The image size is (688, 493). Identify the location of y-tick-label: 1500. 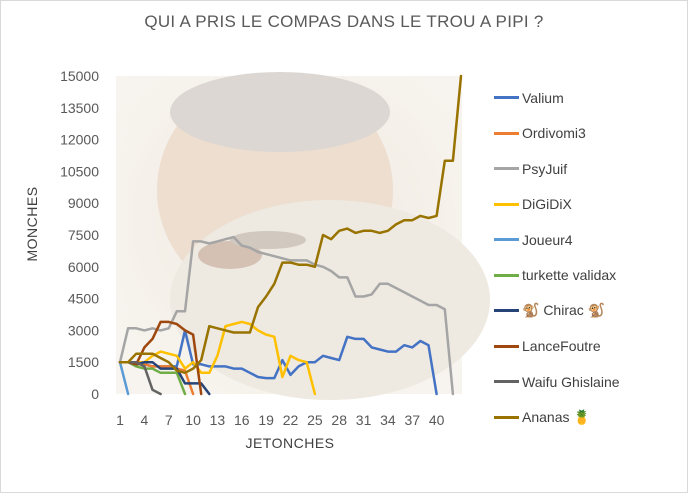
(83, 362).